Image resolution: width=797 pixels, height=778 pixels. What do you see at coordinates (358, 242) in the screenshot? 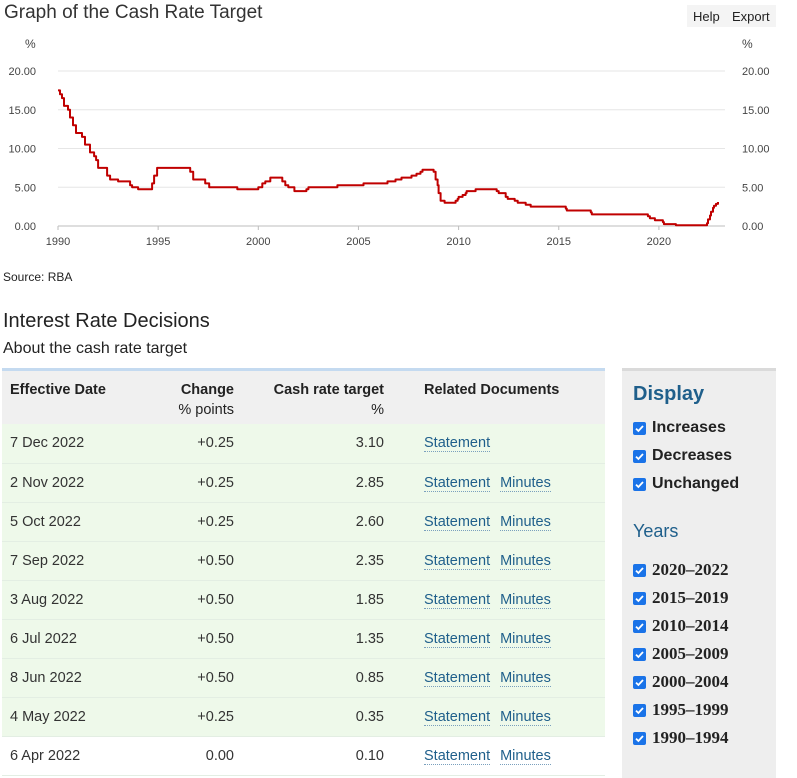
I see `x-tick-label: 2005` at bounding box center [358, 242].